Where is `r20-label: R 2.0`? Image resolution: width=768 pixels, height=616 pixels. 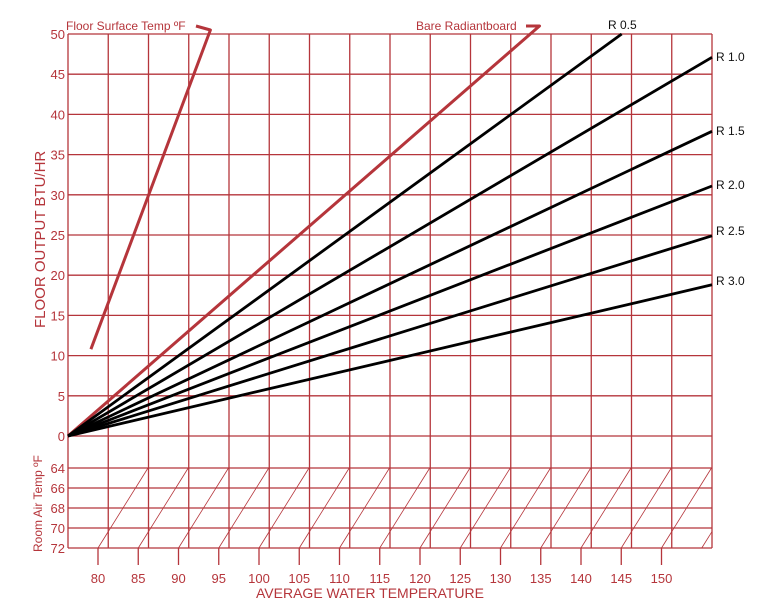 r20-label: R 2.0 is located at coordinates (730, 185).